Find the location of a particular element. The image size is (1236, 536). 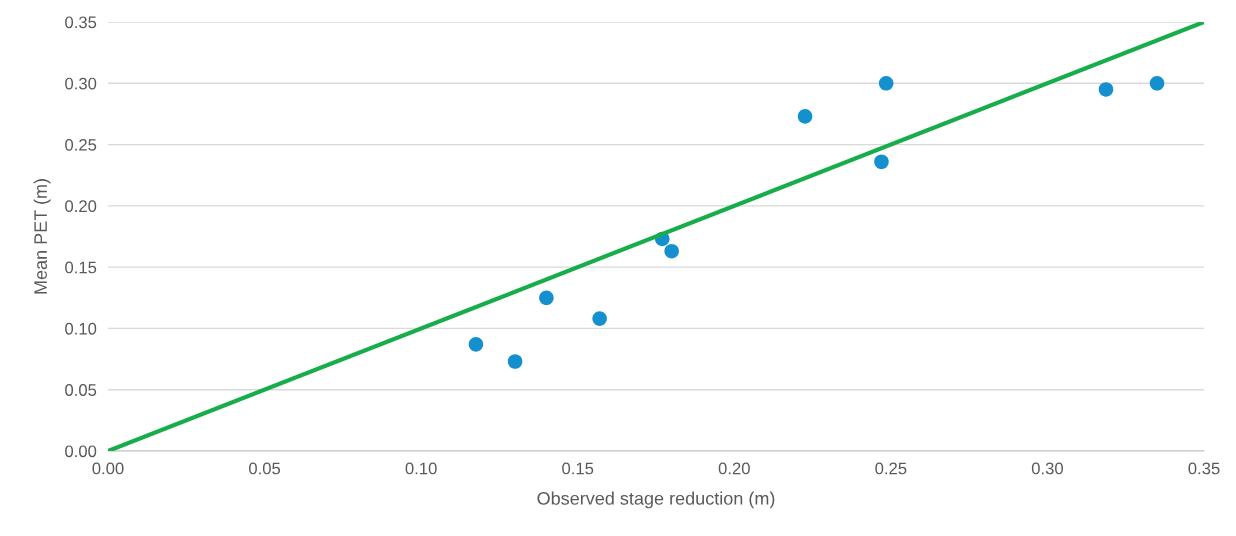

x-tick-label: 0.35 is located at coordinates (1204, 468).